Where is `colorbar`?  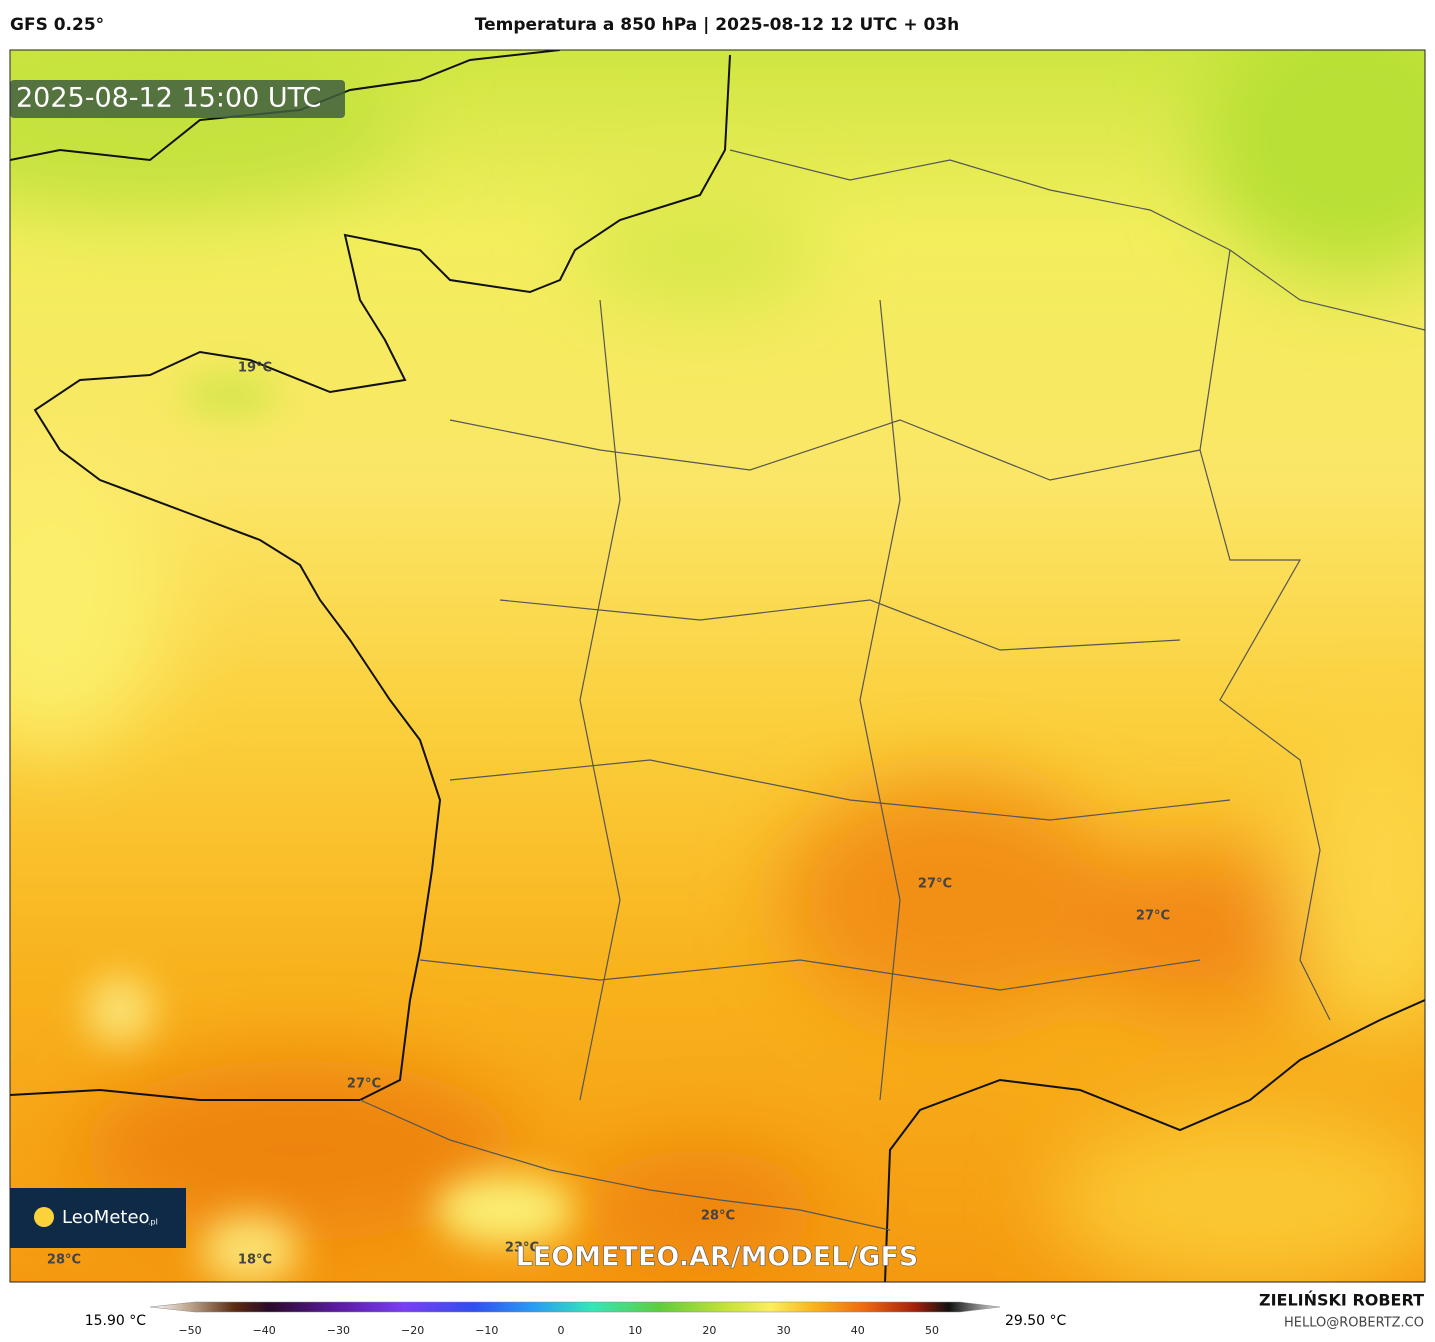
colorbar is located at coordinates (575, 1307).